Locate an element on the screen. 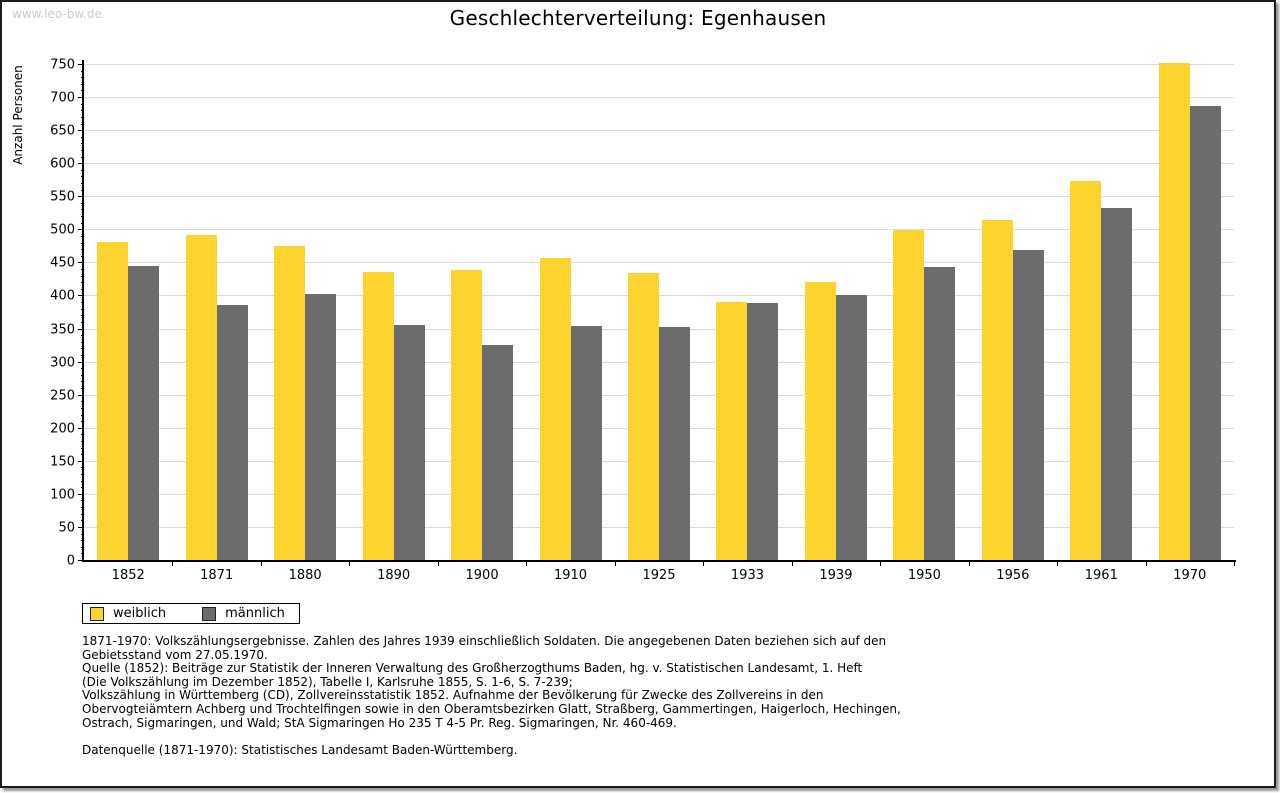  bar-weiblich-1910 is located at coordinates (555, 409).